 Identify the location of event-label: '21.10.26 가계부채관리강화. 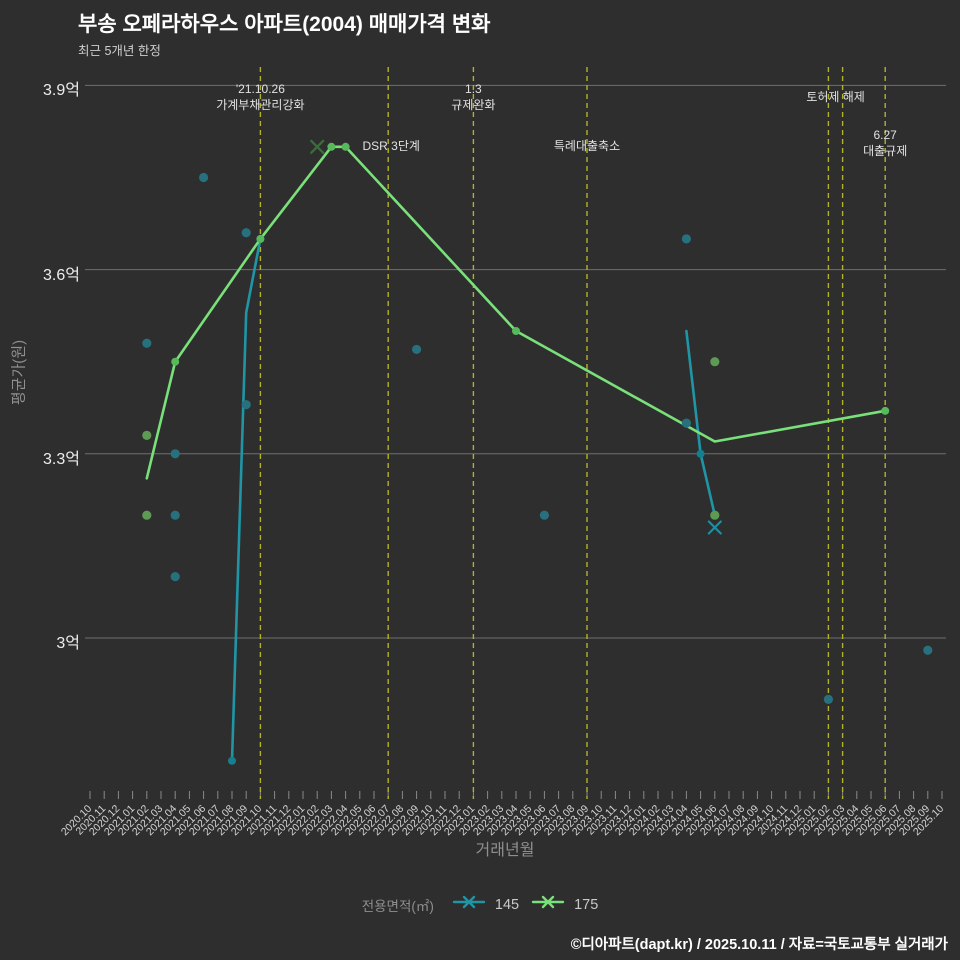
(260, 97).